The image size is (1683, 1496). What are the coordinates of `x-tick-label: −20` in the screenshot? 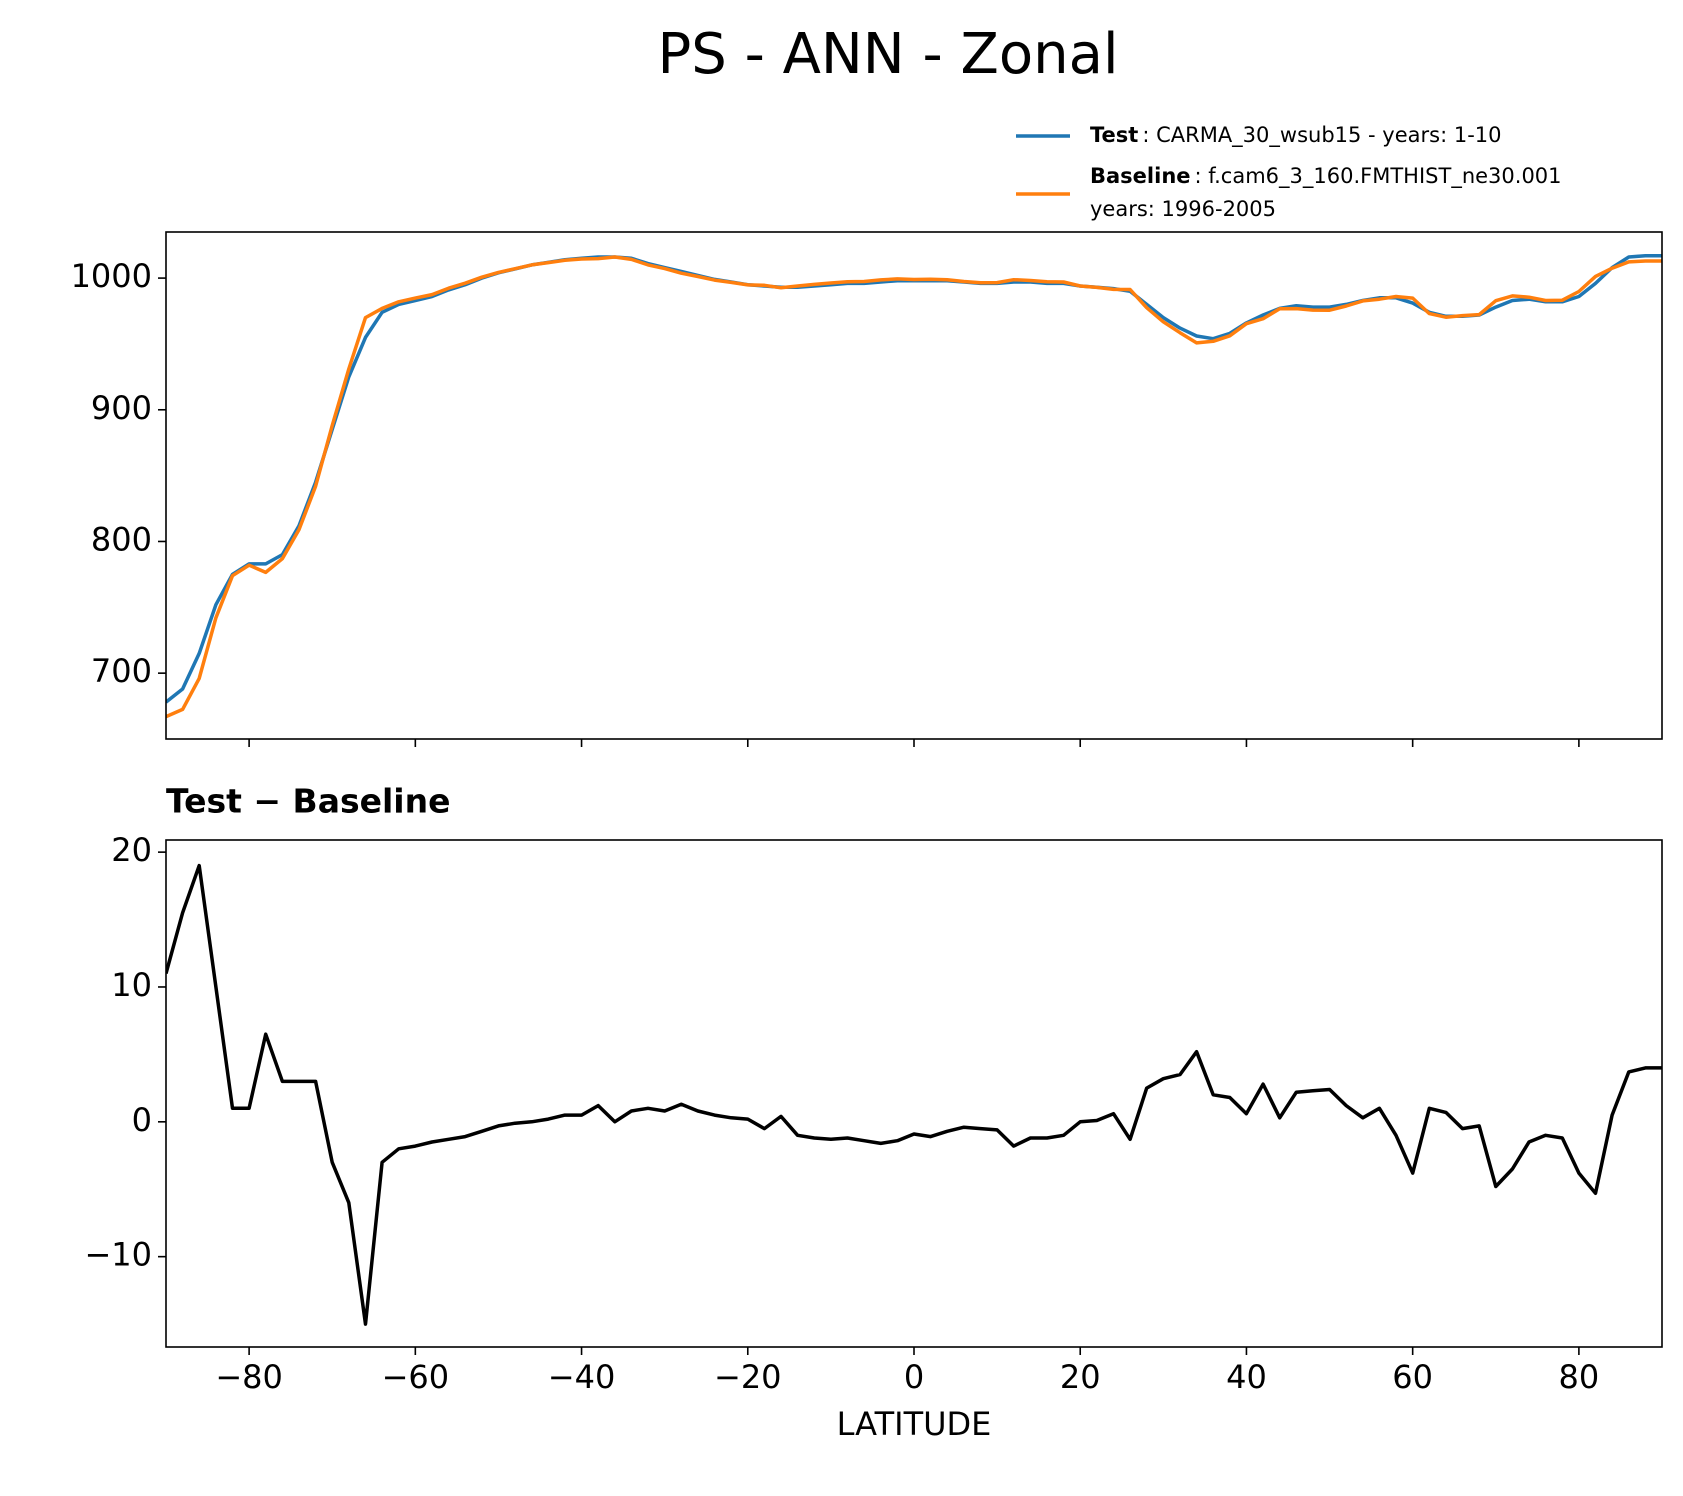 It's located at (748, 1377).